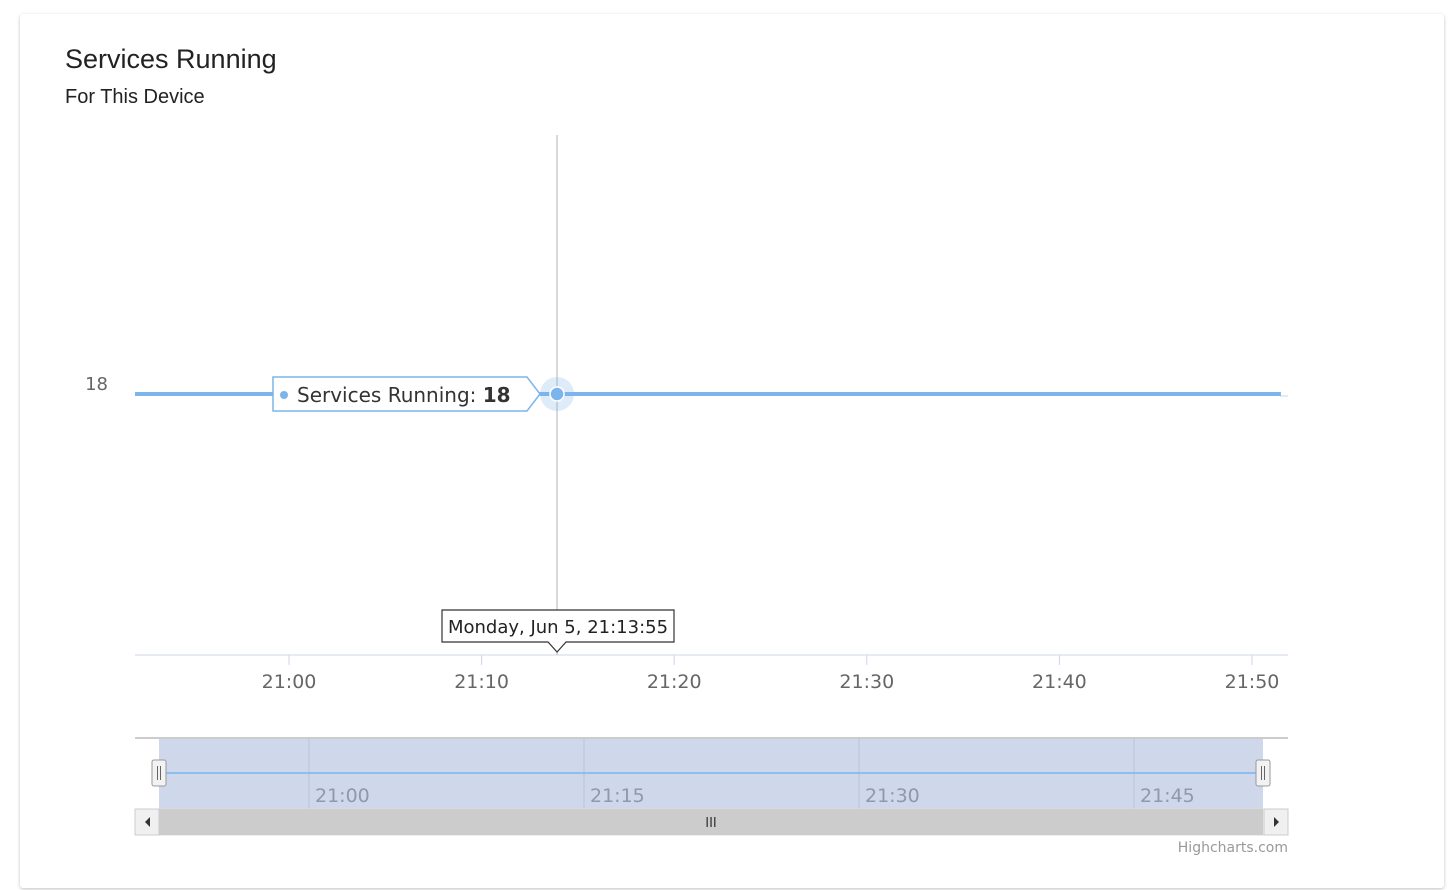 The image size is (1456, 890). Describe the element at coordinates (135, 97) in the screenshot. I see `chart-subtitle: For This Device` at that location.